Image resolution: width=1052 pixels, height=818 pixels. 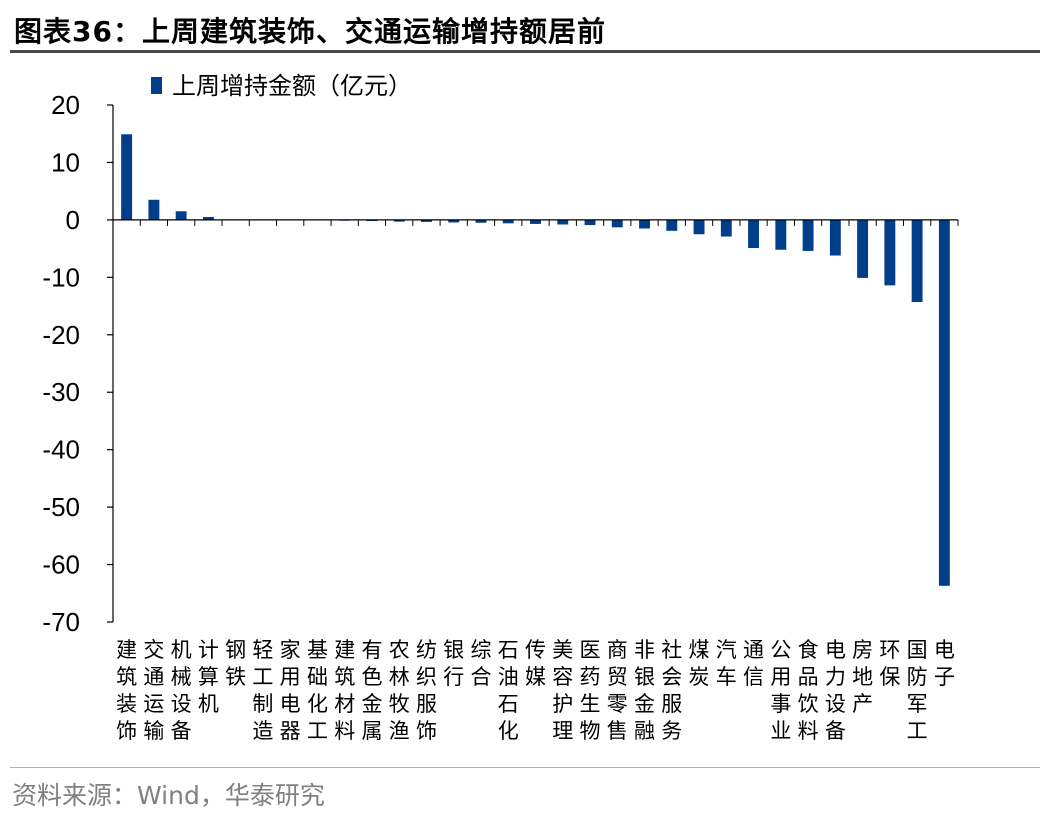 I want to click on x-category-label: 基础化工, so click(x=317, y=690).